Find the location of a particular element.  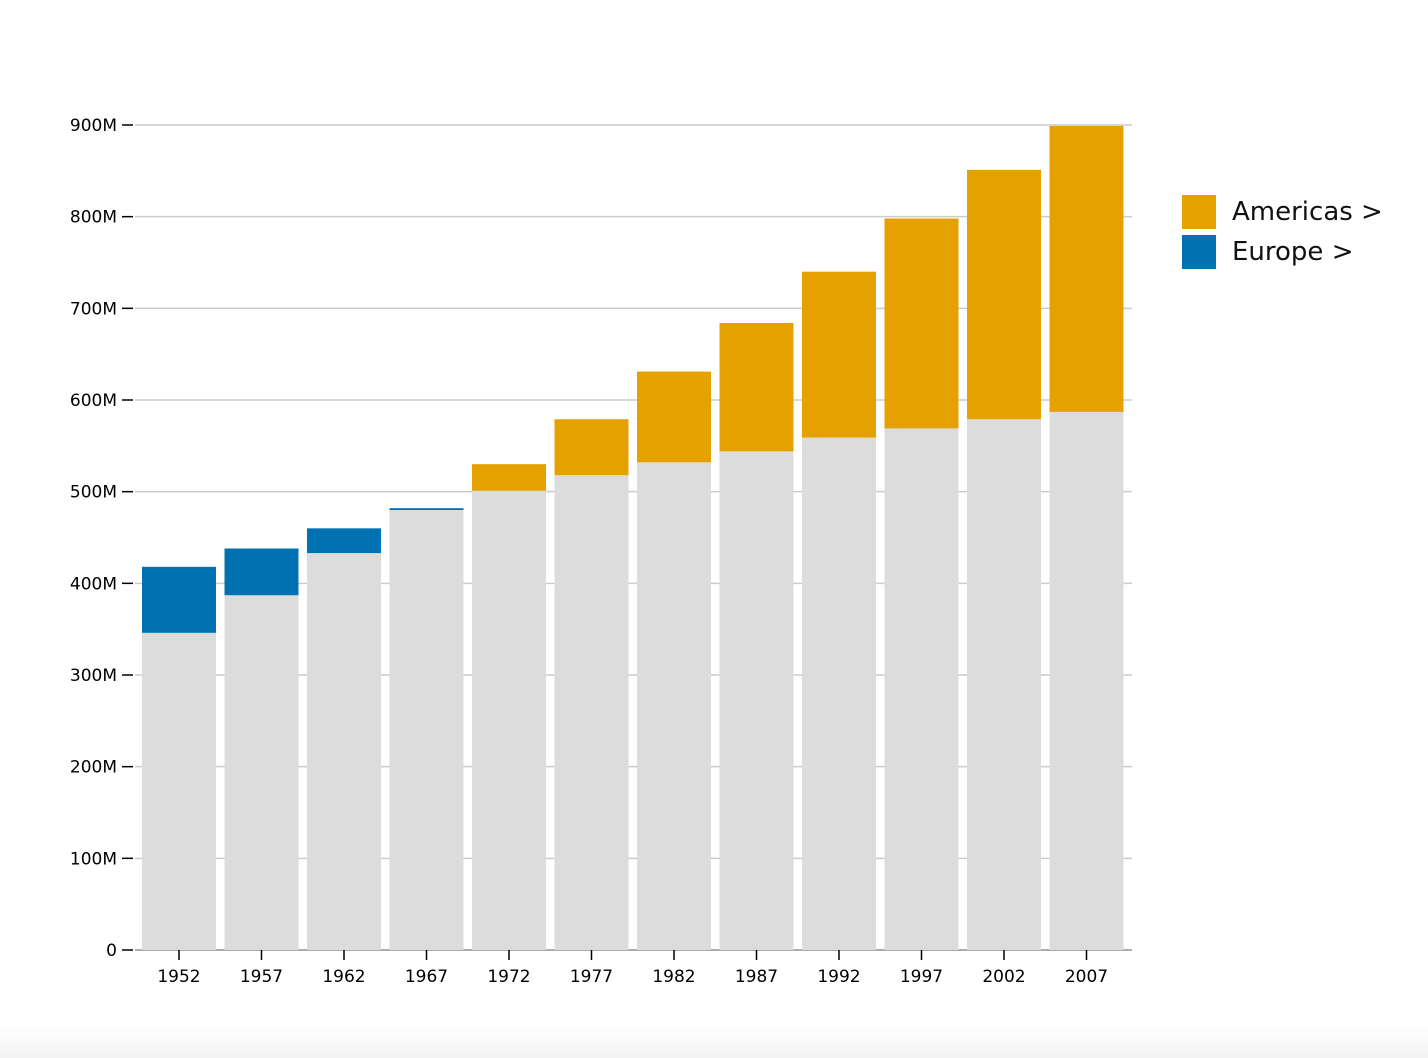

y-tick-label-0: 0 is located at coordinates (111, 951).